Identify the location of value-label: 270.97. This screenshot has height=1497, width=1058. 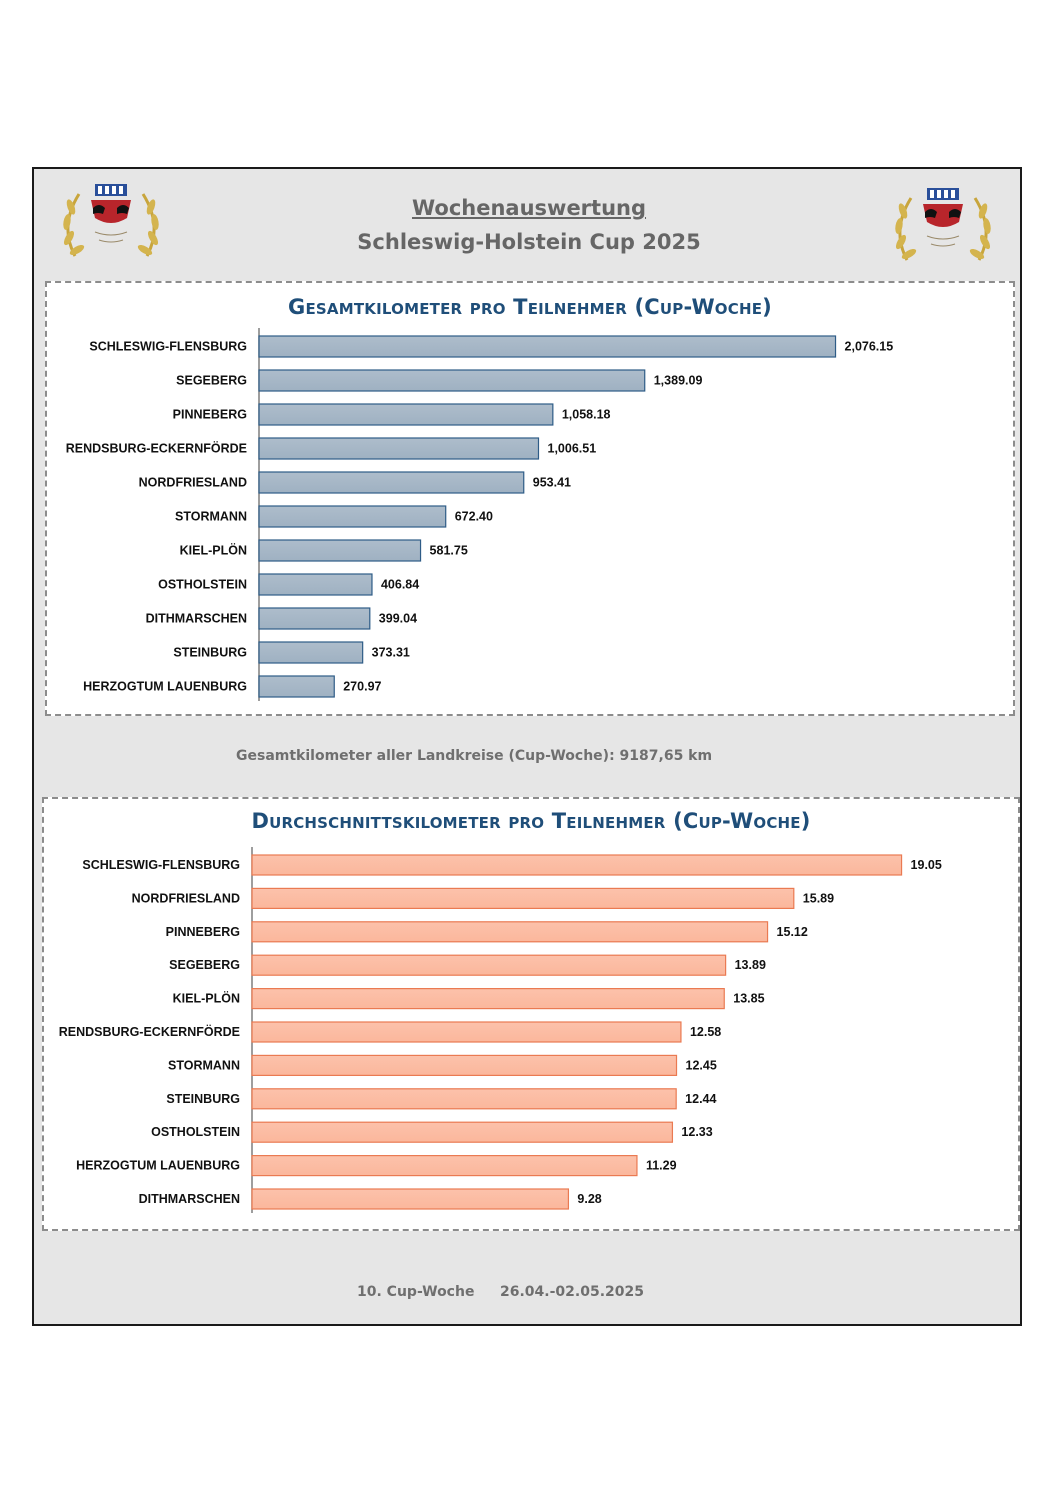
(362, 687).